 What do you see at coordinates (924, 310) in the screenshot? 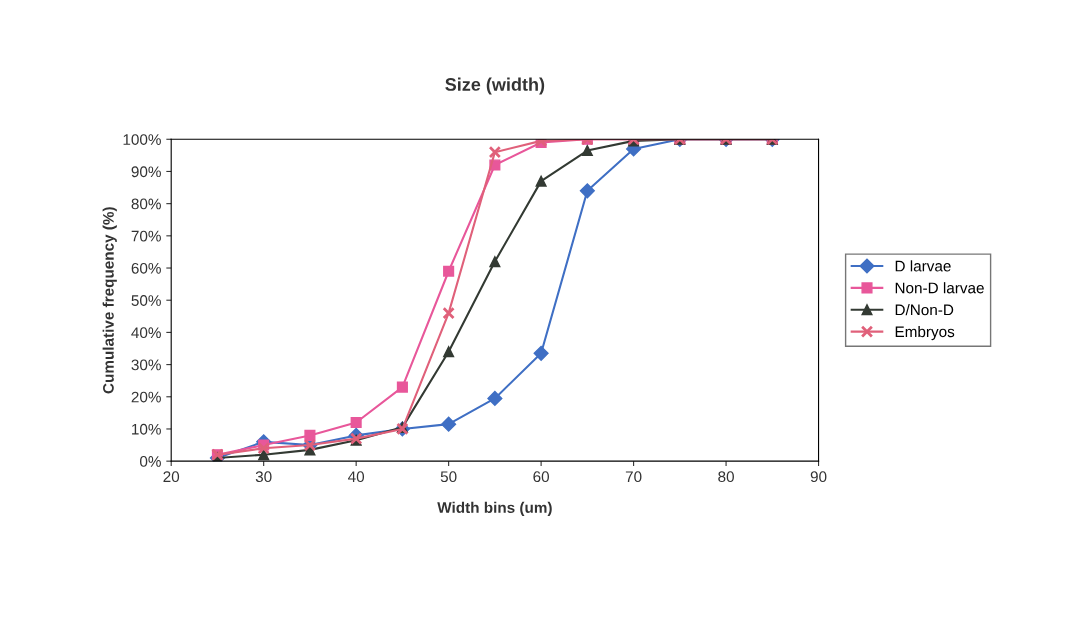
I see `legend-label: D/Non-D` at bounding box center [924, 310].